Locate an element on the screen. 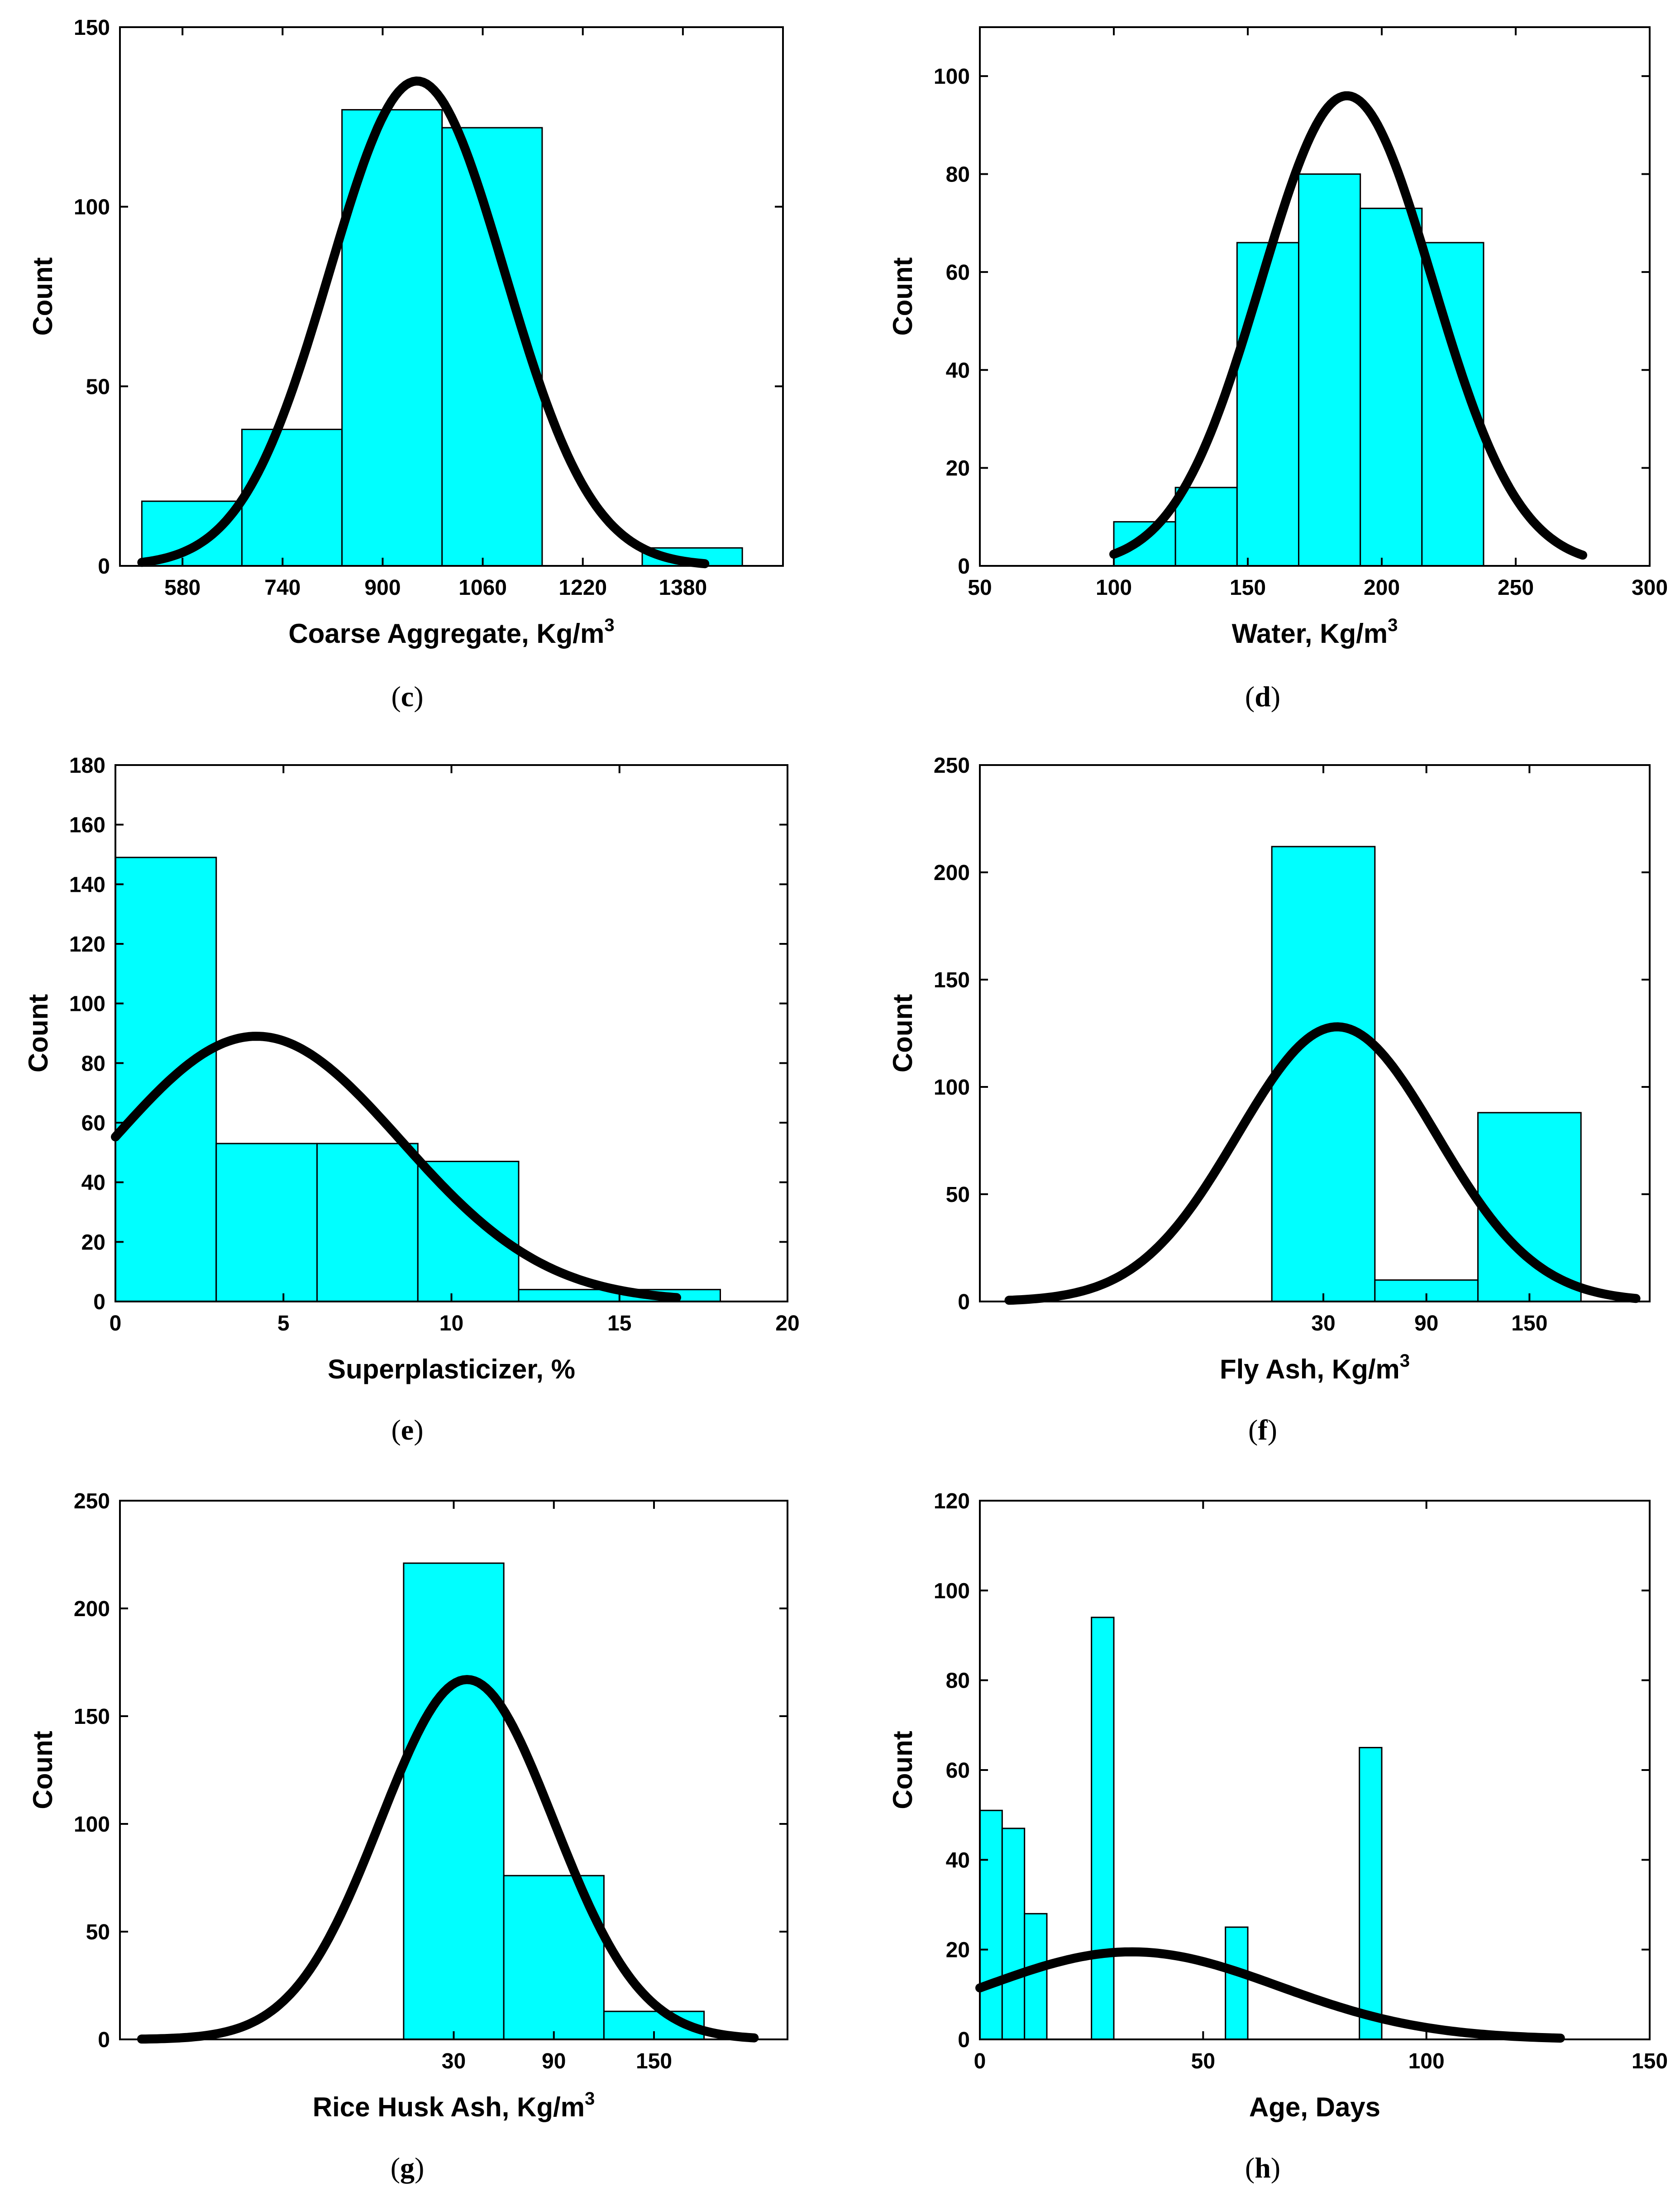 The image size is (1680, 2201). caption-letter: c is located at coordinates (407, 697).